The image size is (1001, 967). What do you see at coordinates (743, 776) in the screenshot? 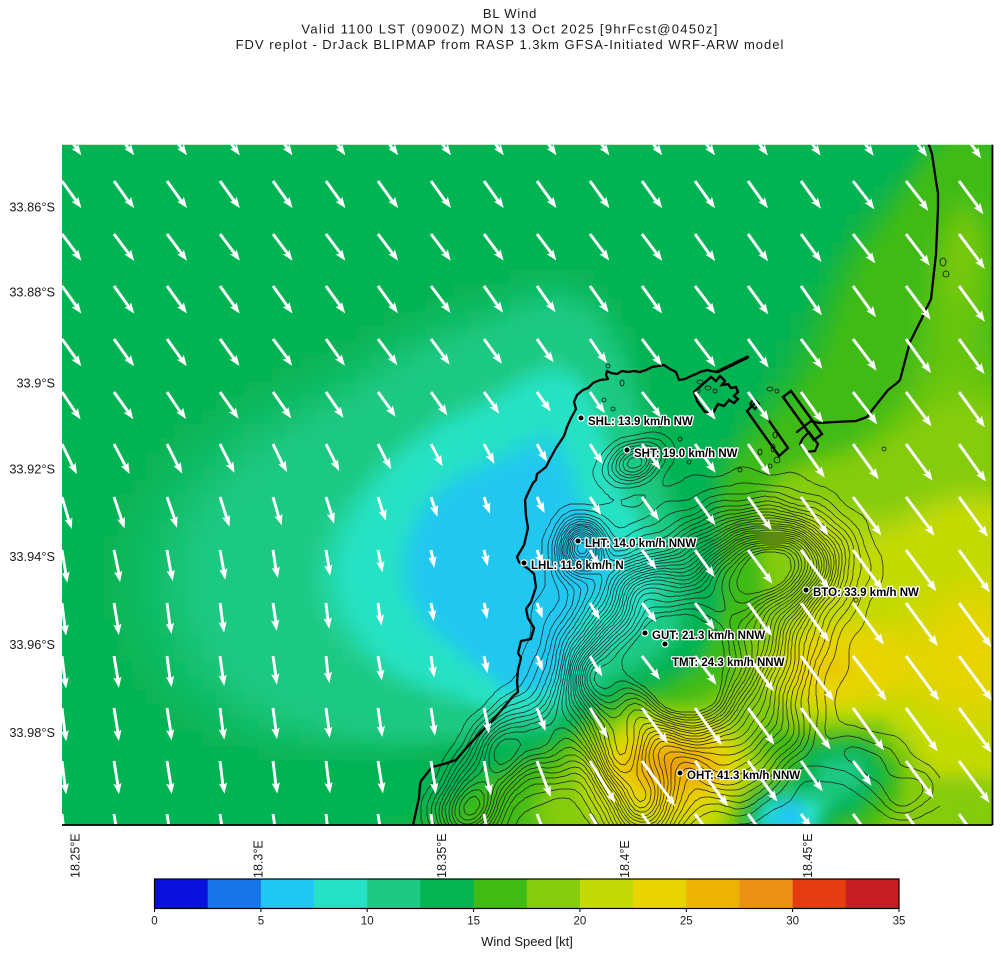
I see `svg-text: OHT: 41.3 km/h NNW` at bounding box center [743, 776].